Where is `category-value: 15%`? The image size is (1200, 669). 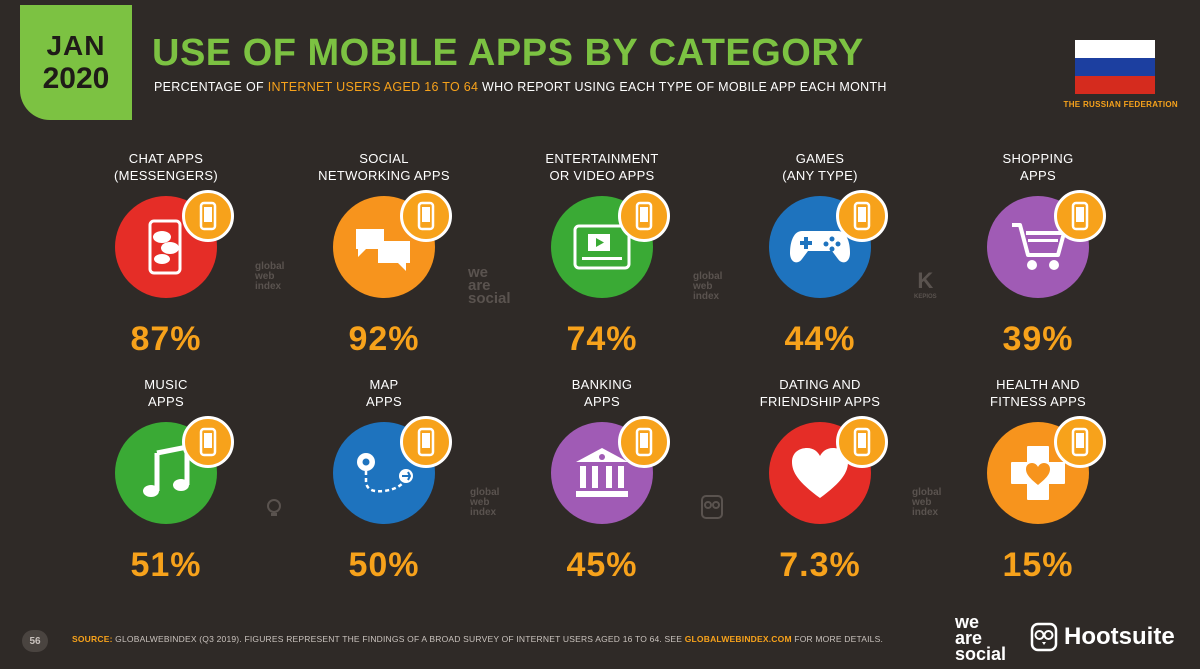
category-value: 15% is located at coordinates (1038, 565).